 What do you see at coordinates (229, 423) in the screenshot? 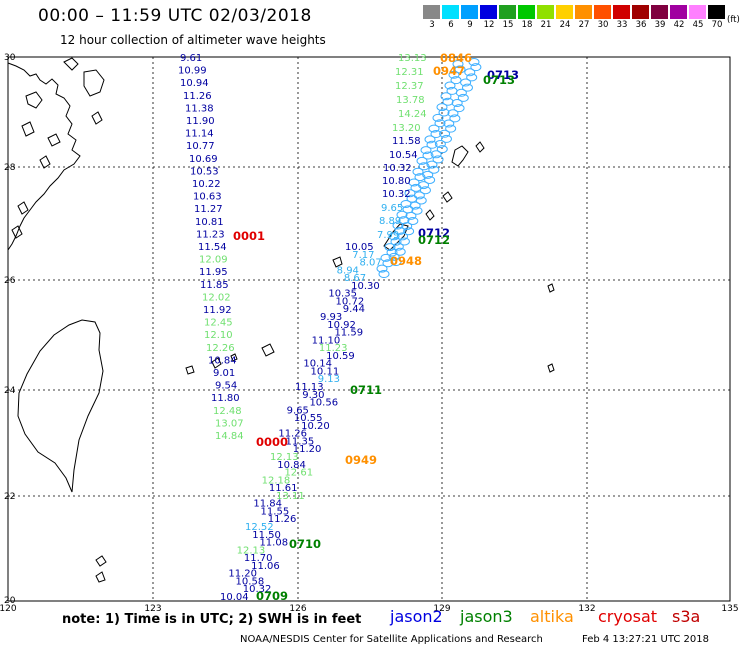
I see `west-track-value: 13.07` at bounding box center [229, 423].